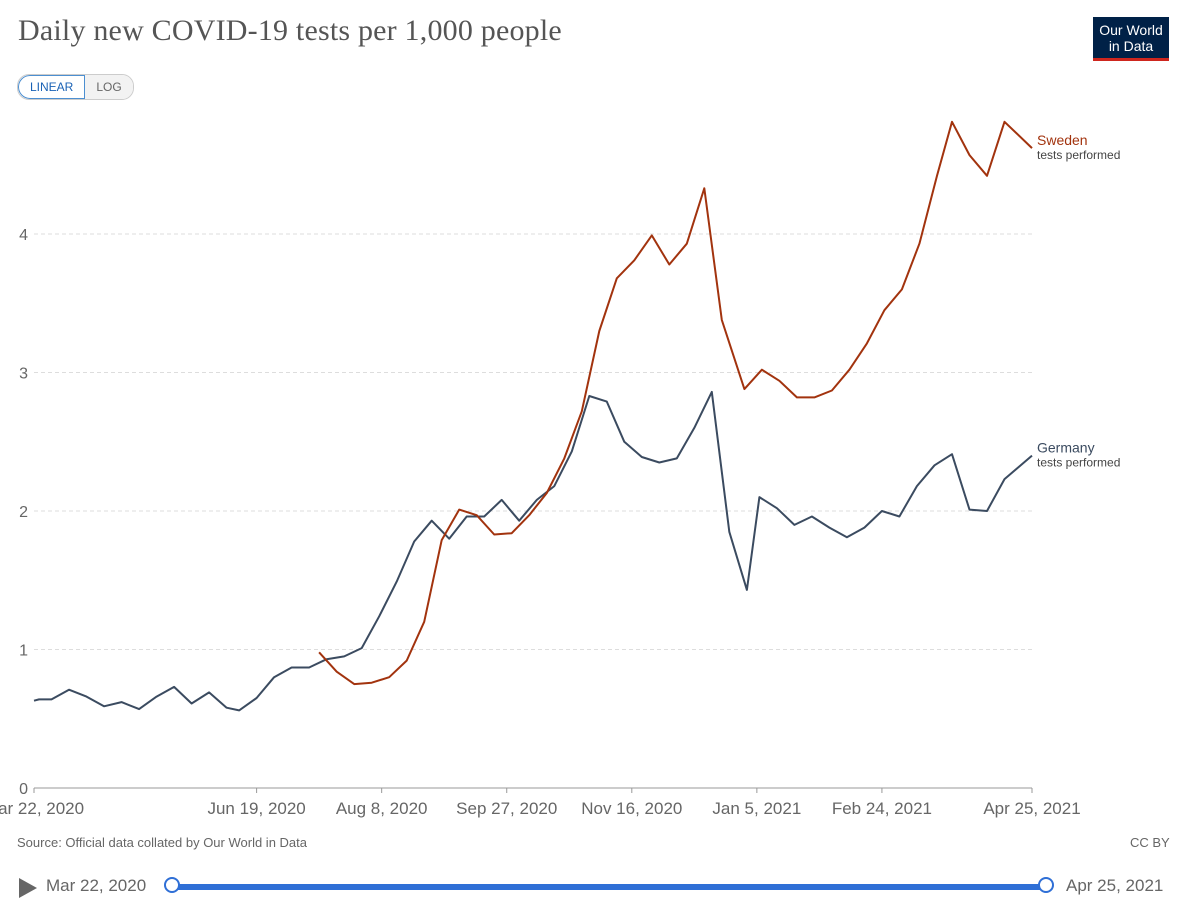 This screenshot has width=1192, height=910. What do you see at coordinates (756, 808) in the screenshot?
I see `x-tick-label: Jan 5, 2021` at bounding box center [756, 808].